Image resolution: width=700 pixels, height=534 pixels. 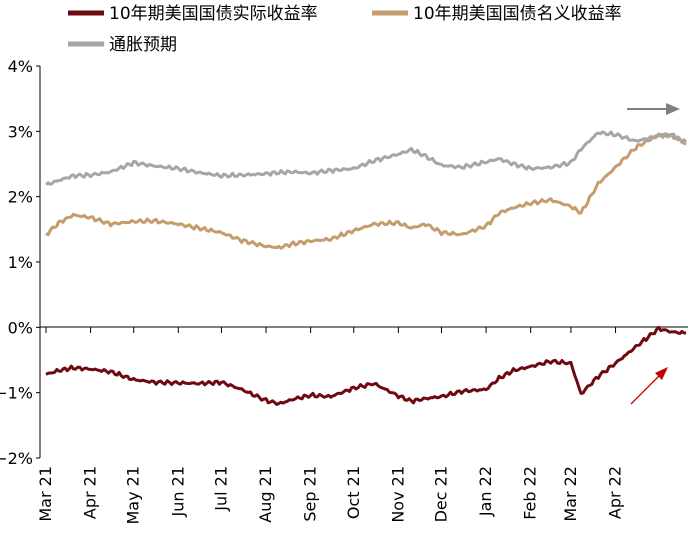 I want to click on x-tick-label: Mar 21, so click(x=45, y=494).